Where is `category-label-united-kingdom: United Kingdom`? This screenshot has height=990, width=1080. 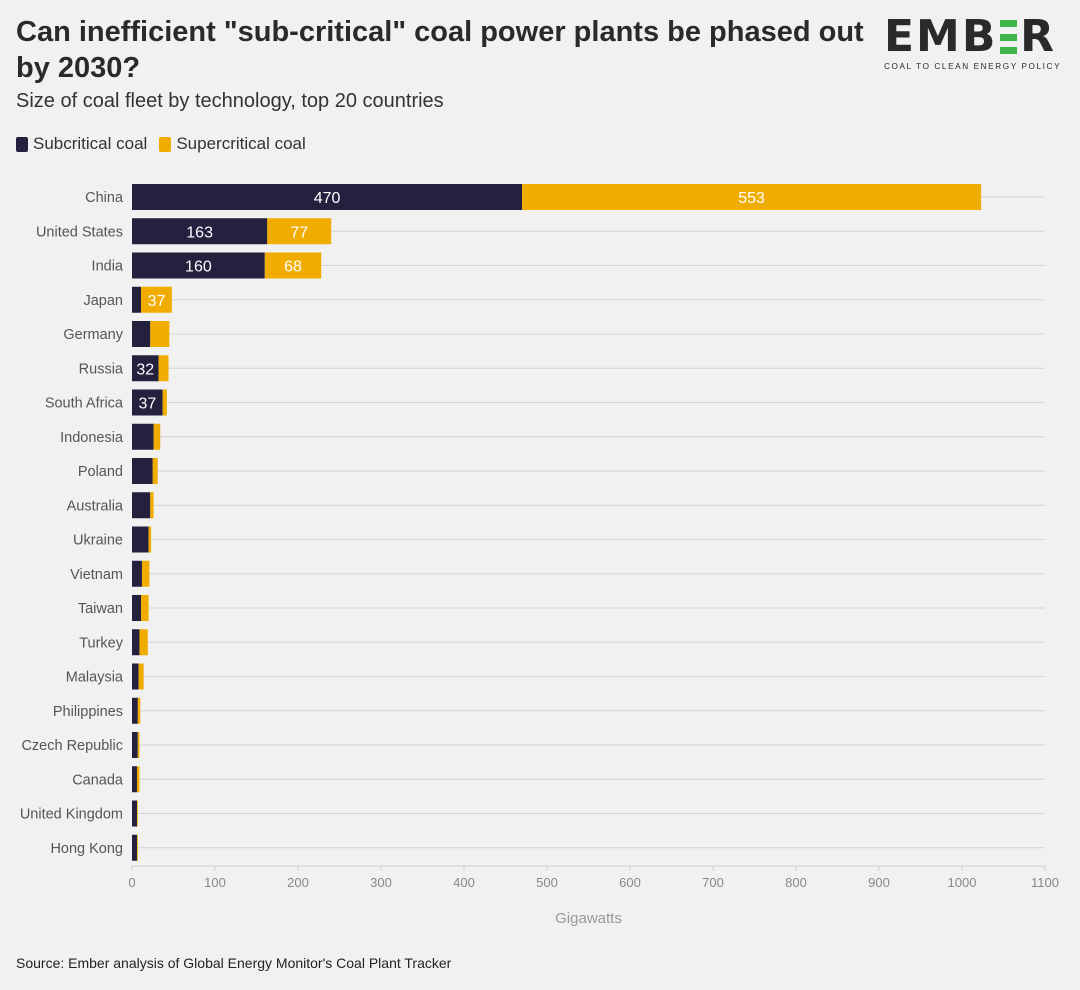 category-label-united-kingdom: United Kingdom is located at coordinates (71, 815).